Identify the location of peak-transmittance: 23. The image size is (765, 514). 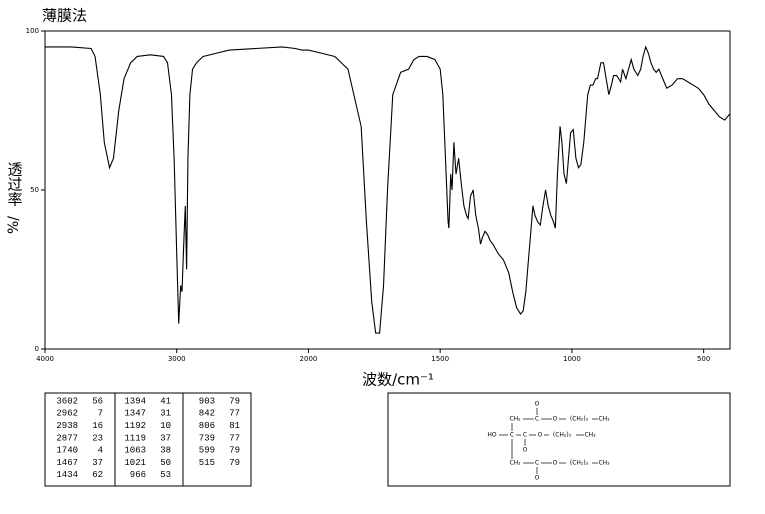
(97, 438).